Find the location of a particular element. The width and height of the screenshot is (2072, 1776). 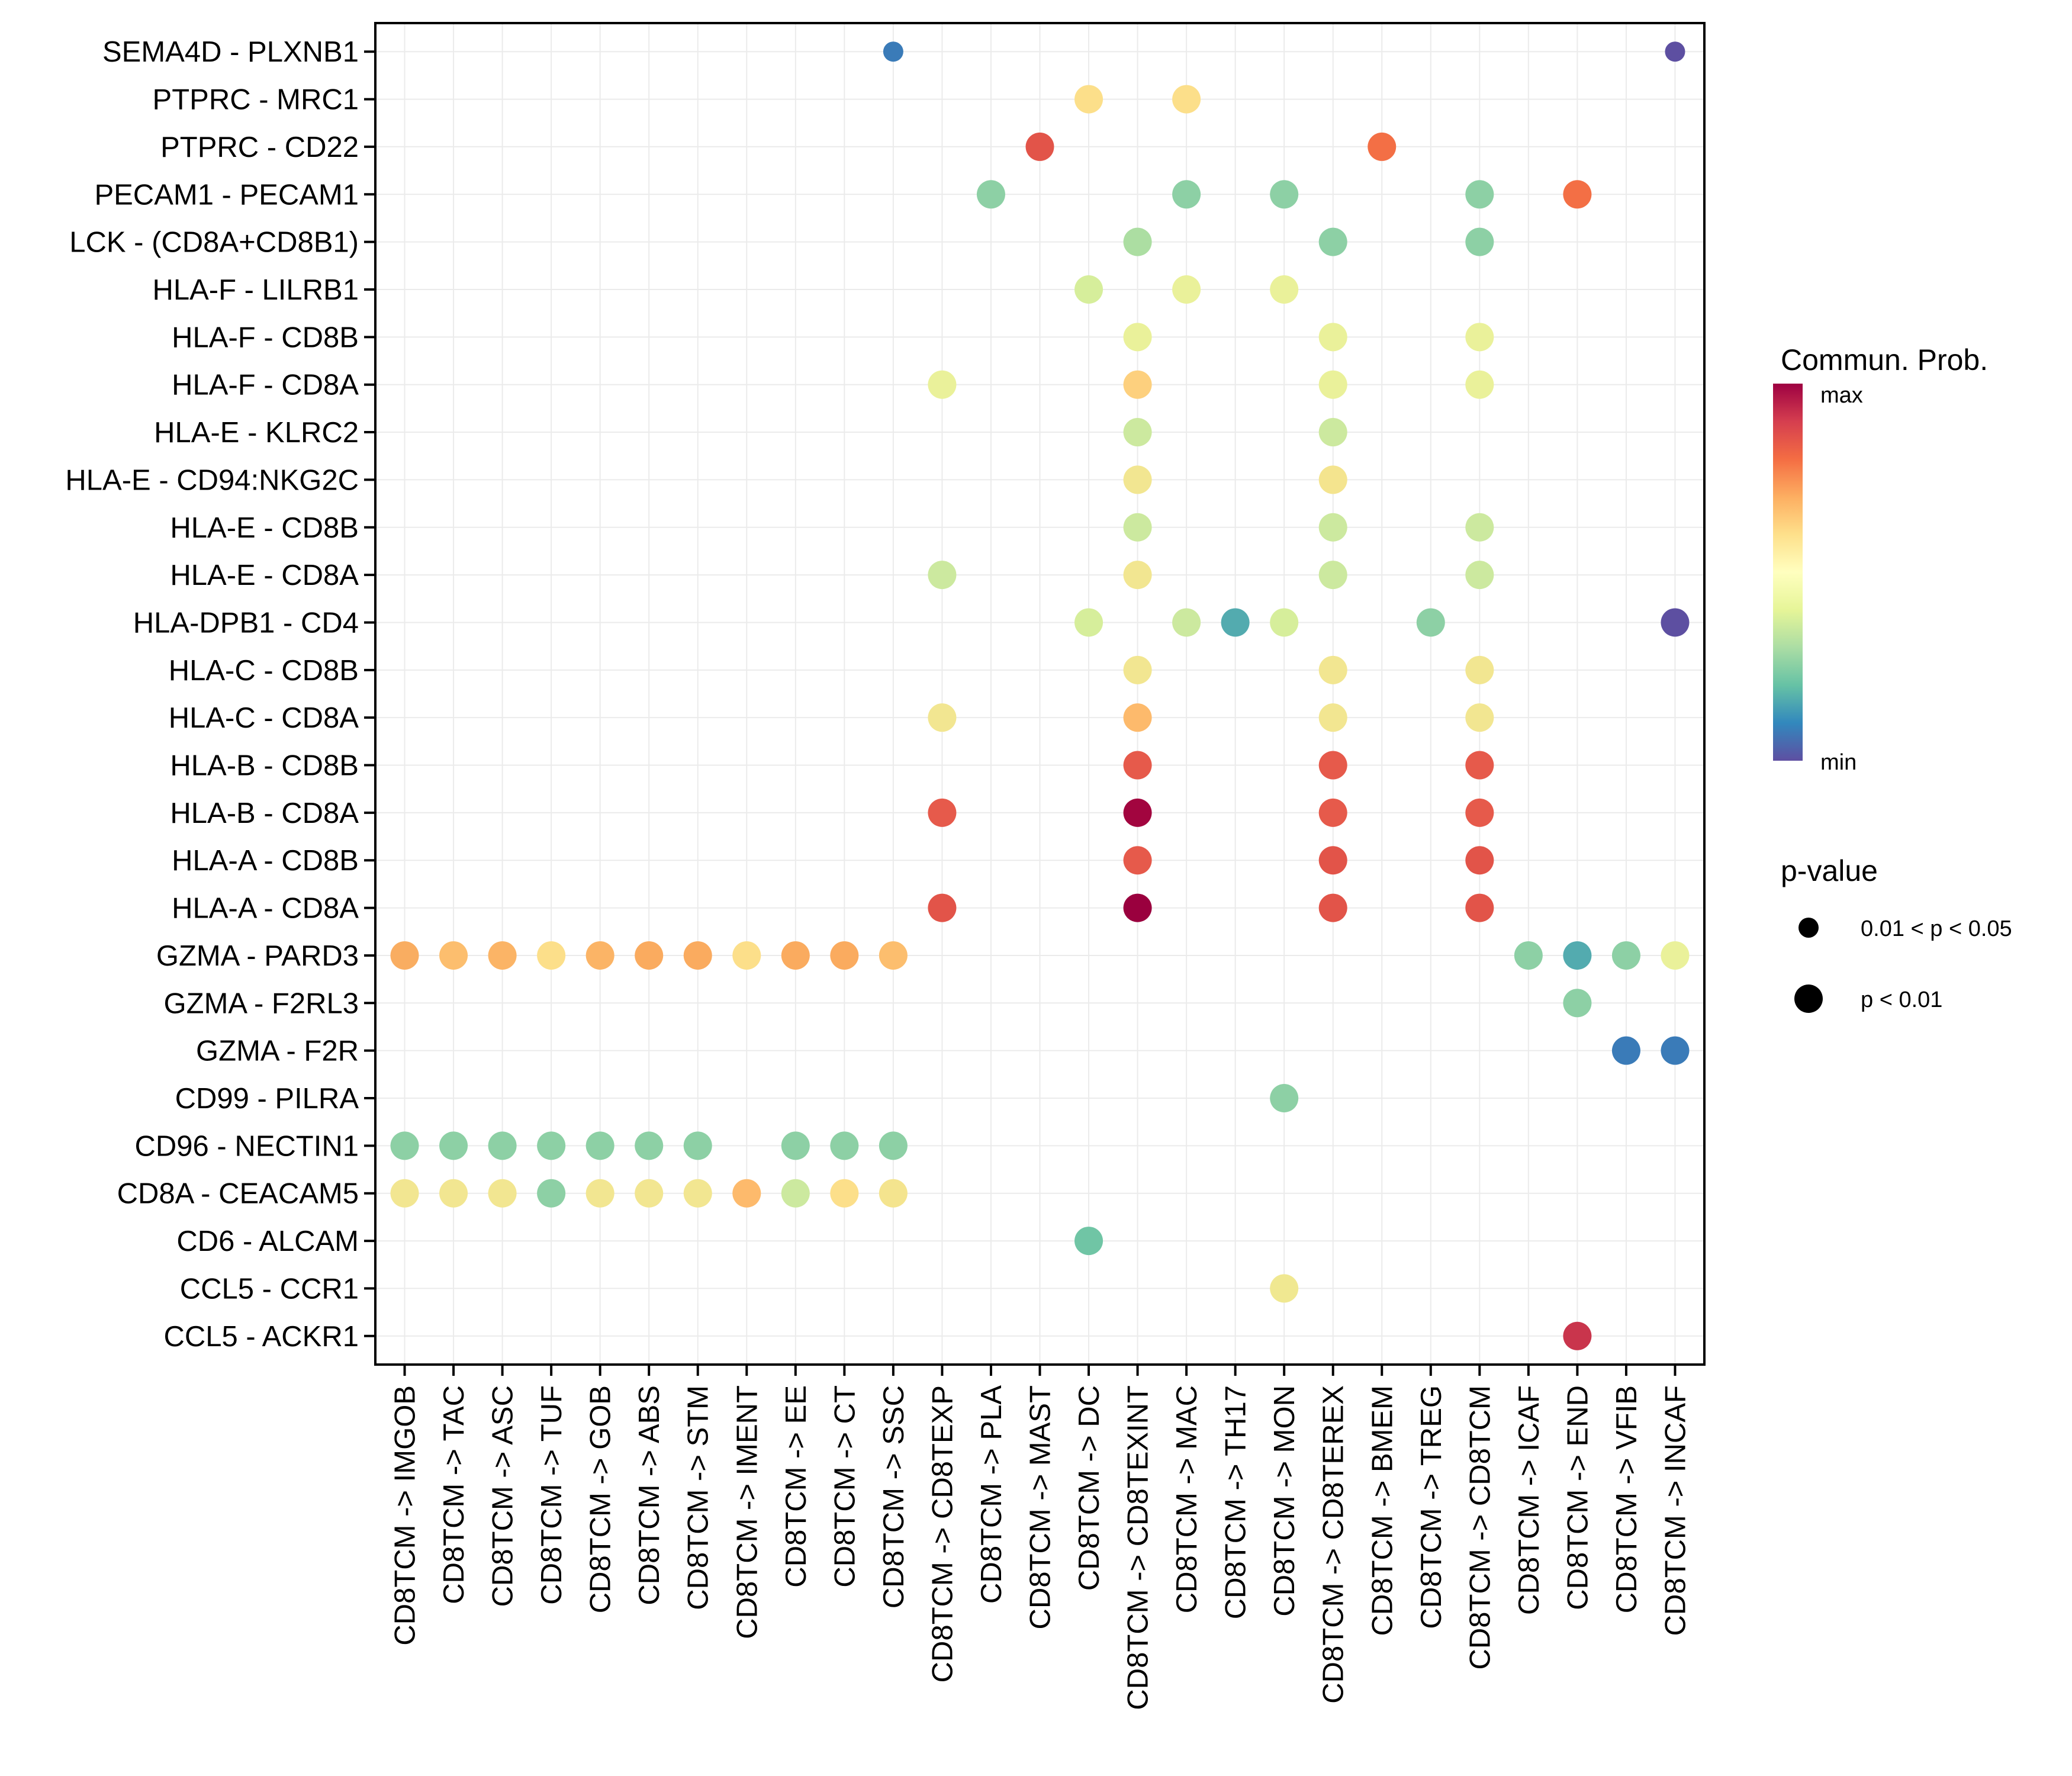

y-tick-label: HLA-E - CD94:NKG2C is located at coordinates (212, 480).